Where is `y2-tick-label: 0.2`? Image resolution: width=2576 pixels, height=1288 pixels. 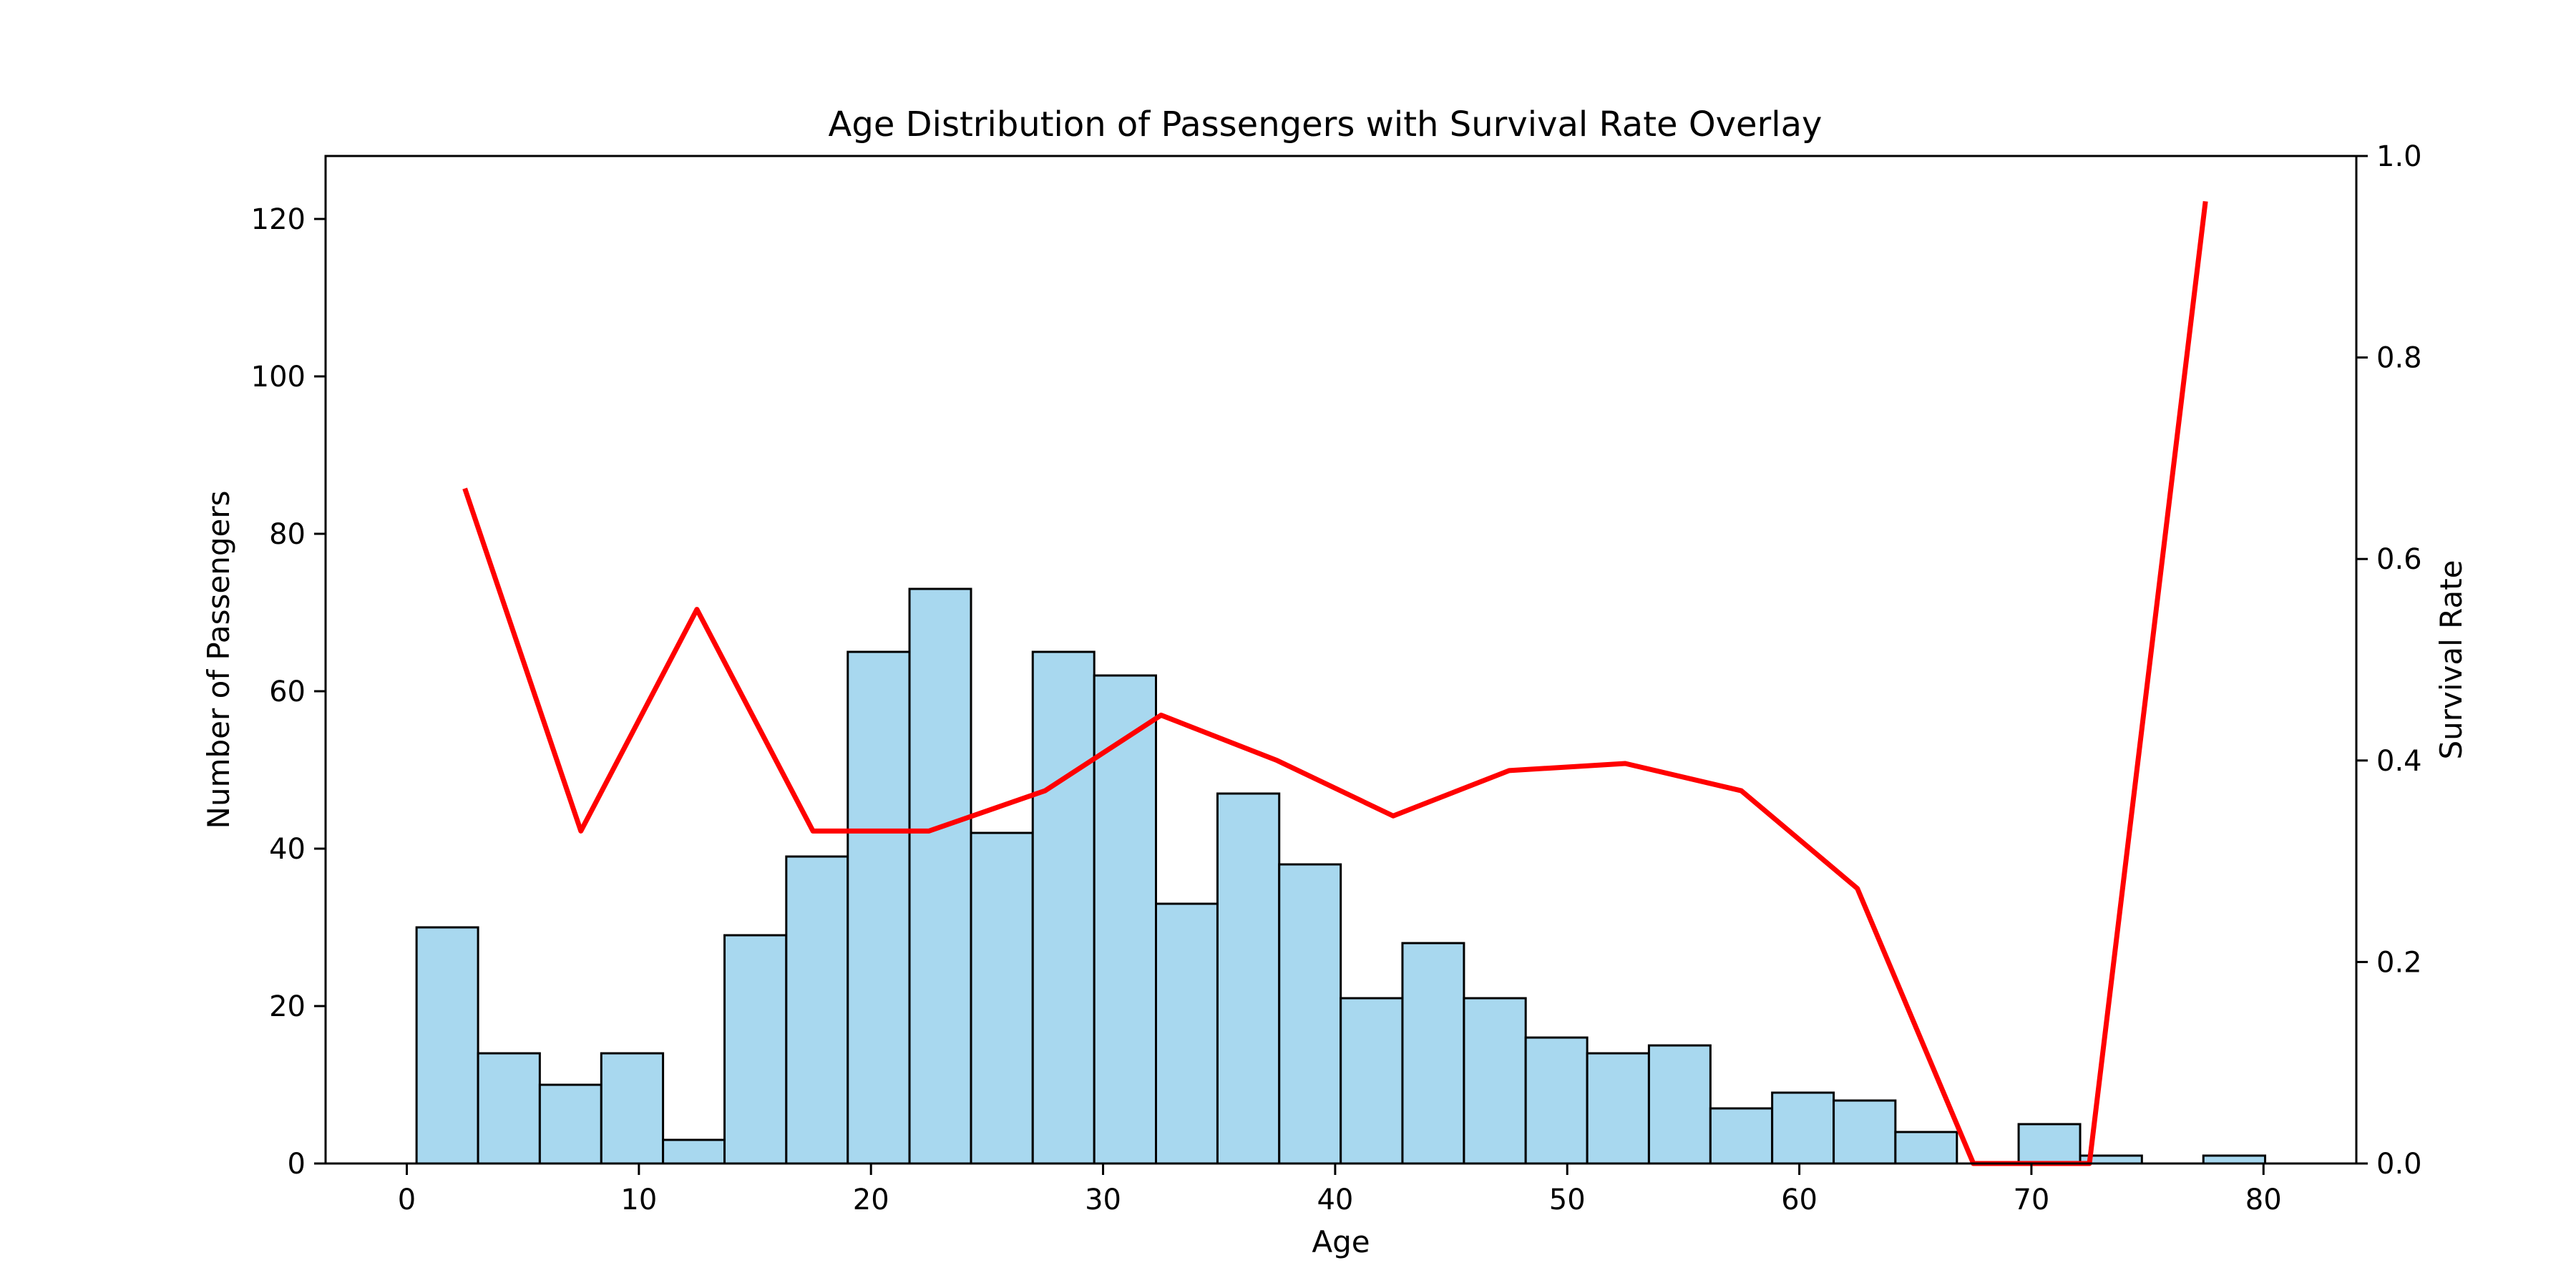 y2-tick-label: 0.2 is located at coordinates (2399, 962).